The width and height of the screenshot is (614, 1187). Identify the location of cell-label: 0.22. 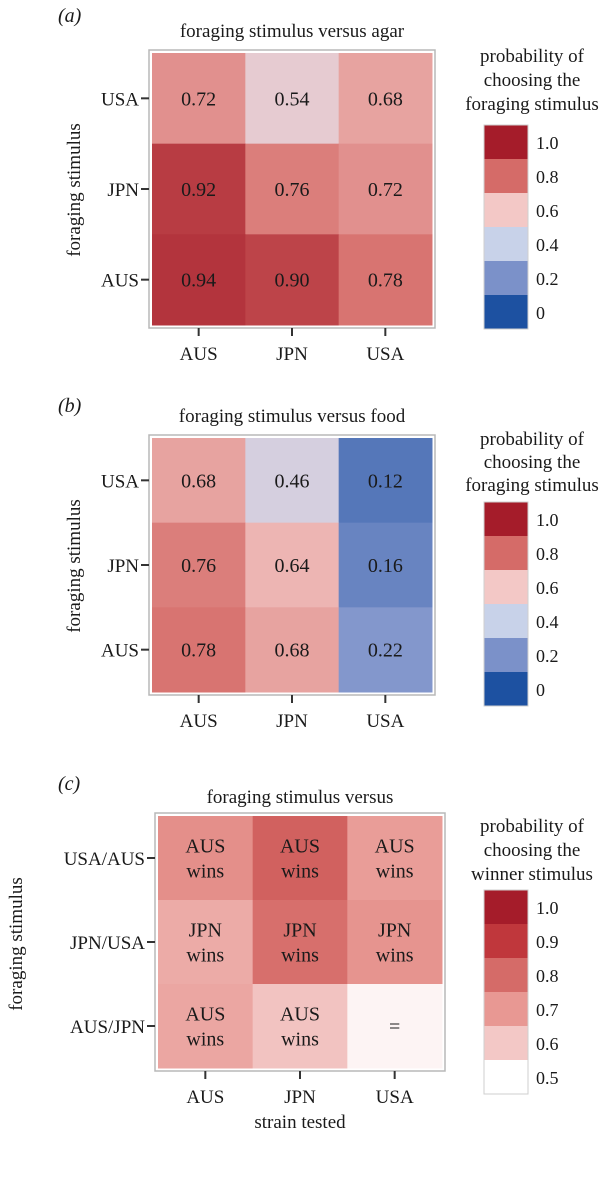
(385, 651).